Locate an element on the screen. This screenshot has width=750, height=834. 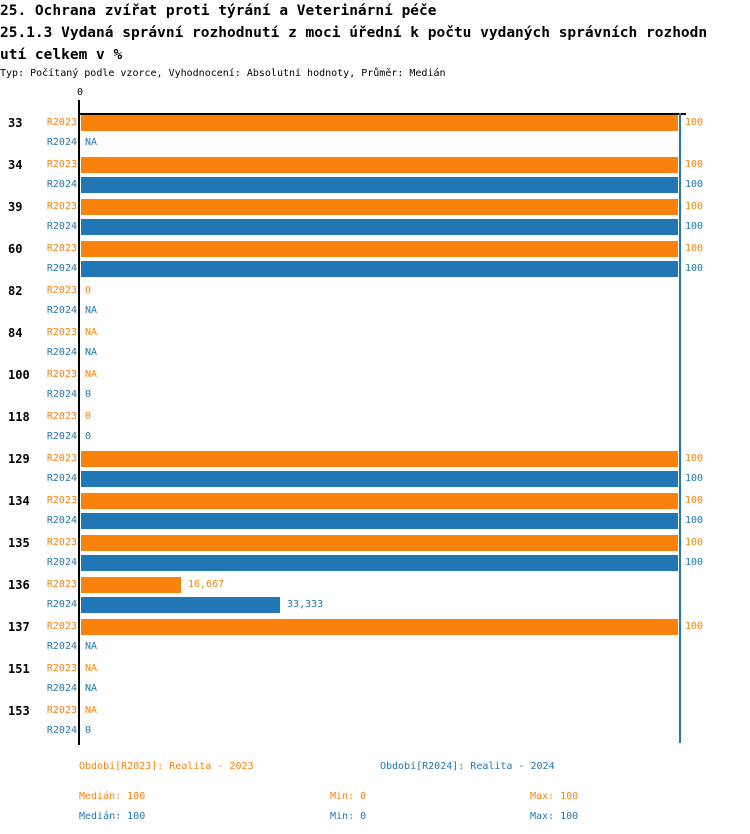
category-label: 118 is located at coordinates (19, 417).